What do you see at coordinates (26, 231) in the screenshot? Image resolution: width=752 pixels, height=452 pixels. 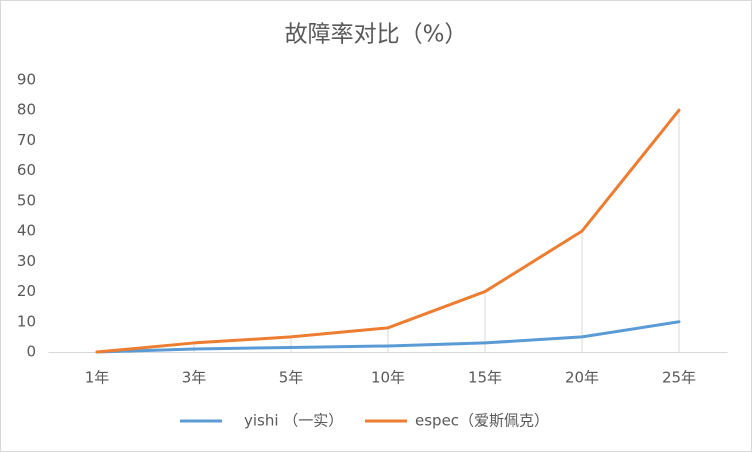 I see `y-tick-label: 40` at bounding box center [26, 231].